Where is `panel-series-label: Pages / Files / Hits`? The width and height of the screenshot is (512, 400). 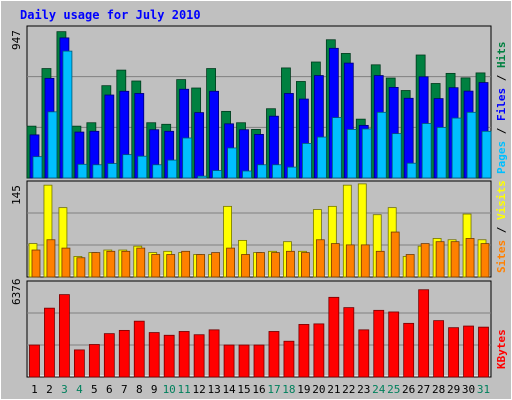 panel-series-label: Pages / Files / Hits is located at coordinates (501, 108).